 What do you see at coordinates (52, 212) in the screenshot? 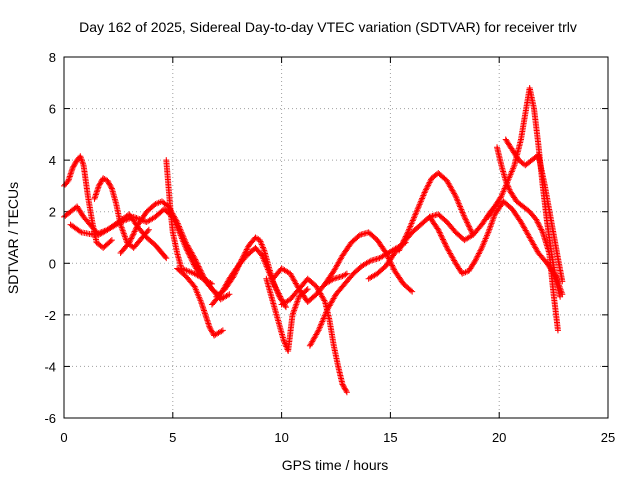
I see `y-tick-label: 2` at bounding box center [52, 212].